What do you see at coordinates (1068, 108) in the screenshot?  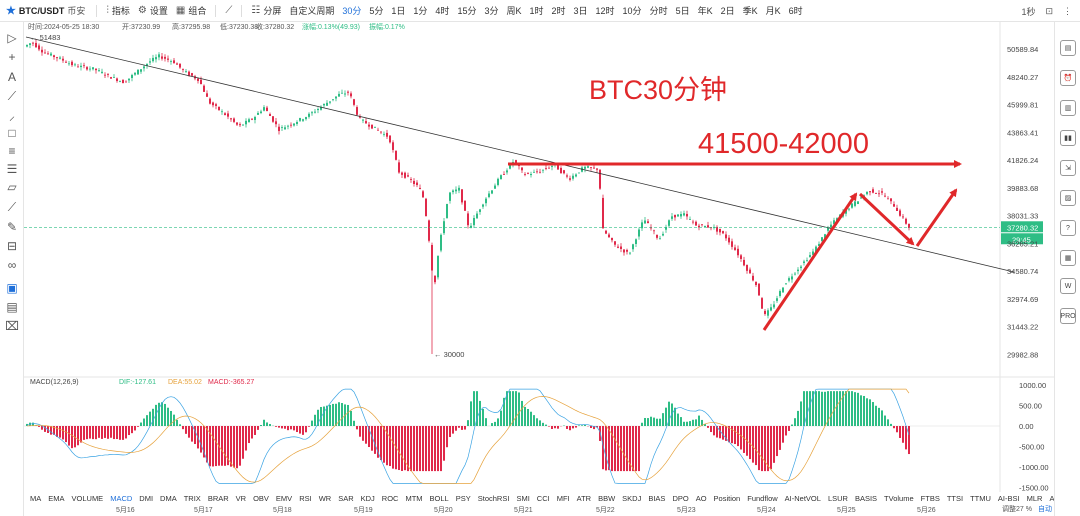 I see `depth-icon: ▥` at bounding box center [1068, 108].